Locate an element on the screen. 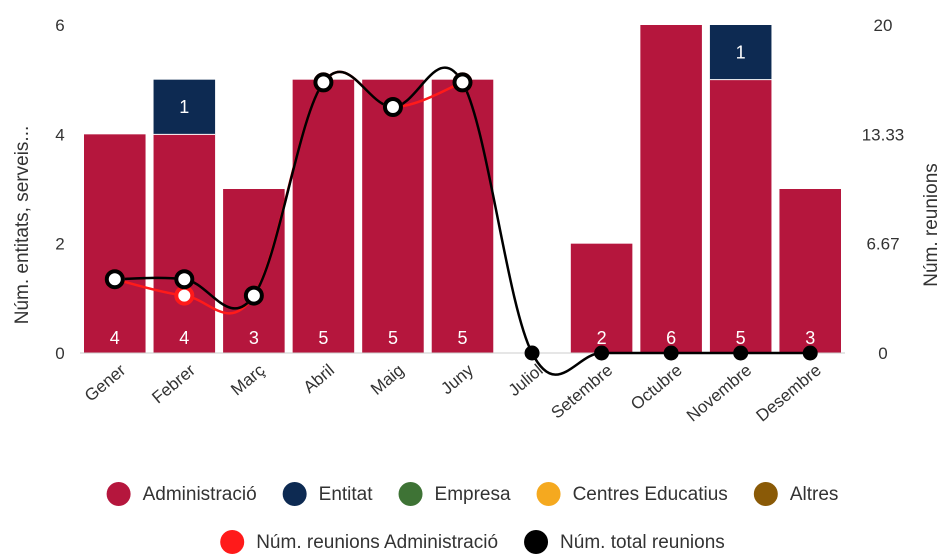 The image size is (945, 560). bar-novembre-administracio is located at coordinates (740, 216).